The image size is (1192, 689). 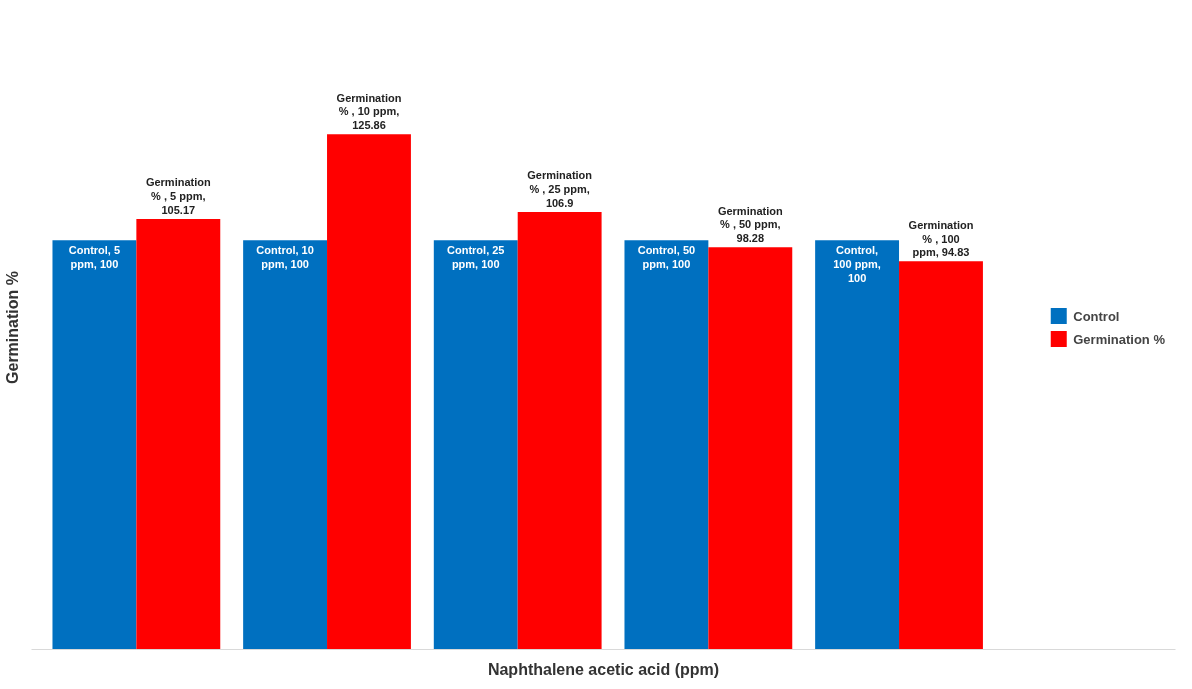 I want to click on data-label: Germination % , 25 ppm, 106.9, so click(x=560, y=189).